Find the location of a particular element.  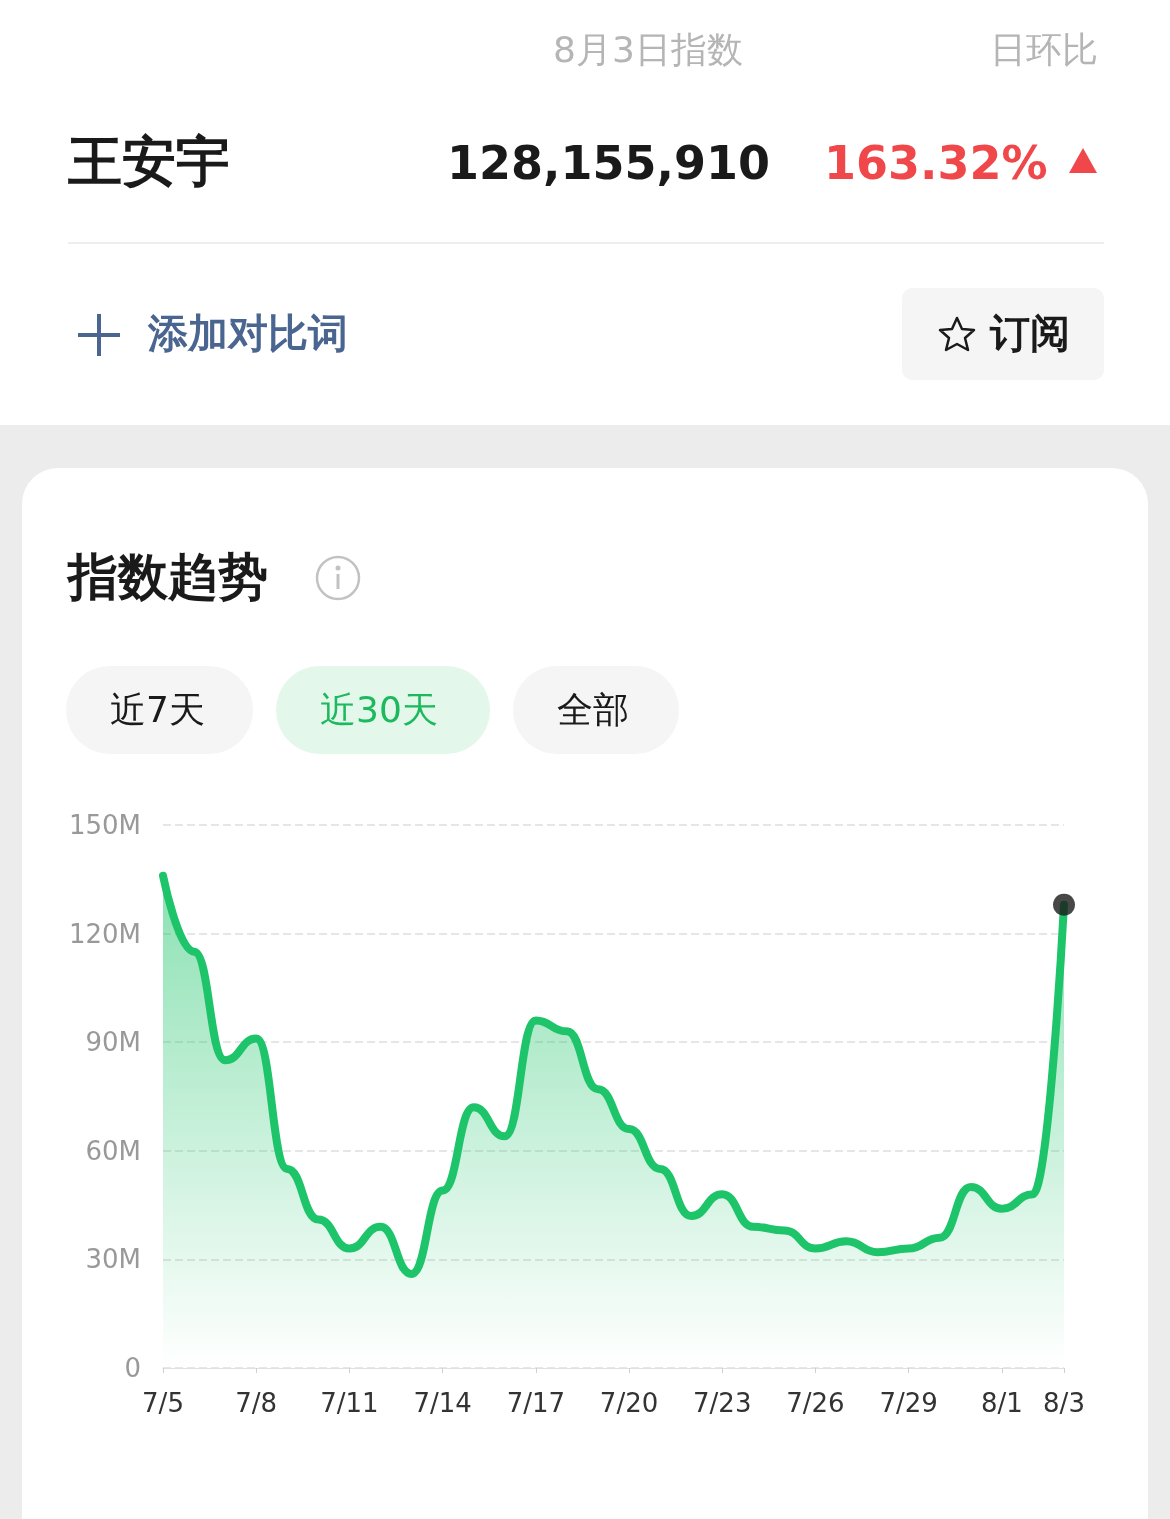

x-tick-label: 7/29 is located at coordinates (908, 1403).